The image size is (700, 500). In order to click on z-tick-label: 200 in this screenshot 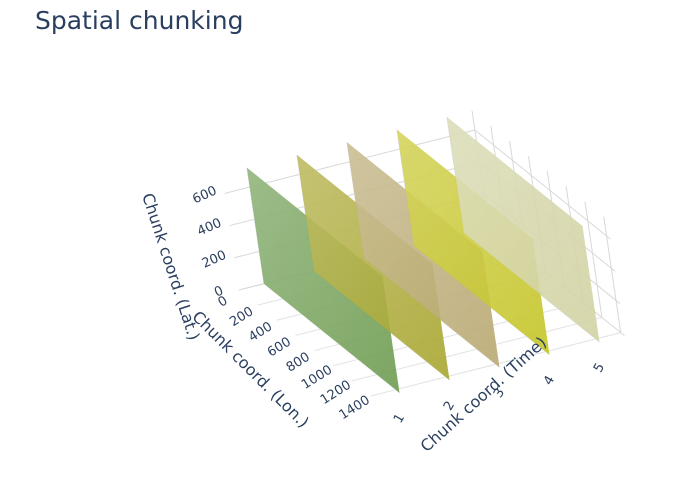, I will do `click(214, 260)`.